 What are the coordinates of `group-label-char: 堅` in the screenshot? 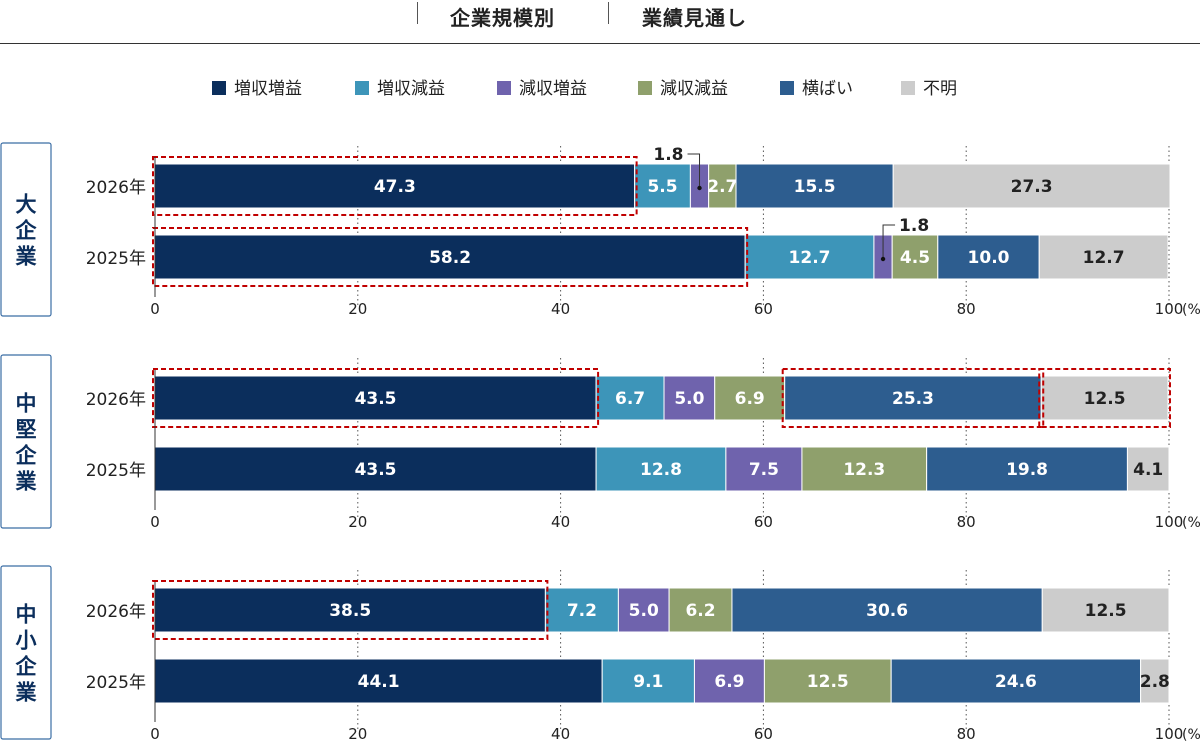 It's located at (26, 430).